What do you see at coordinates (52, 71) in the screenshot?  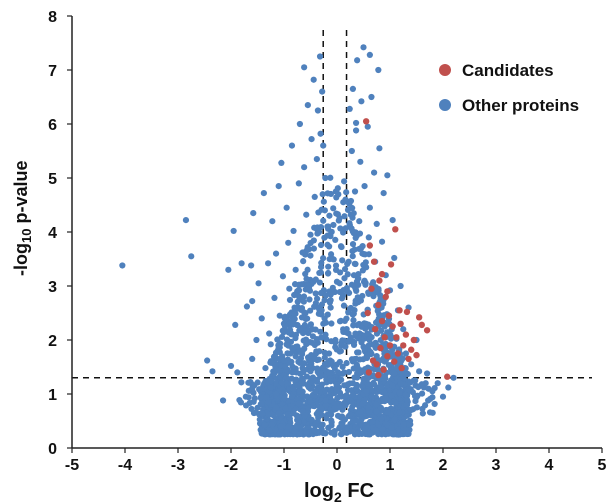 I see `y-tick-label: 7` at bounding box center [52, 71].